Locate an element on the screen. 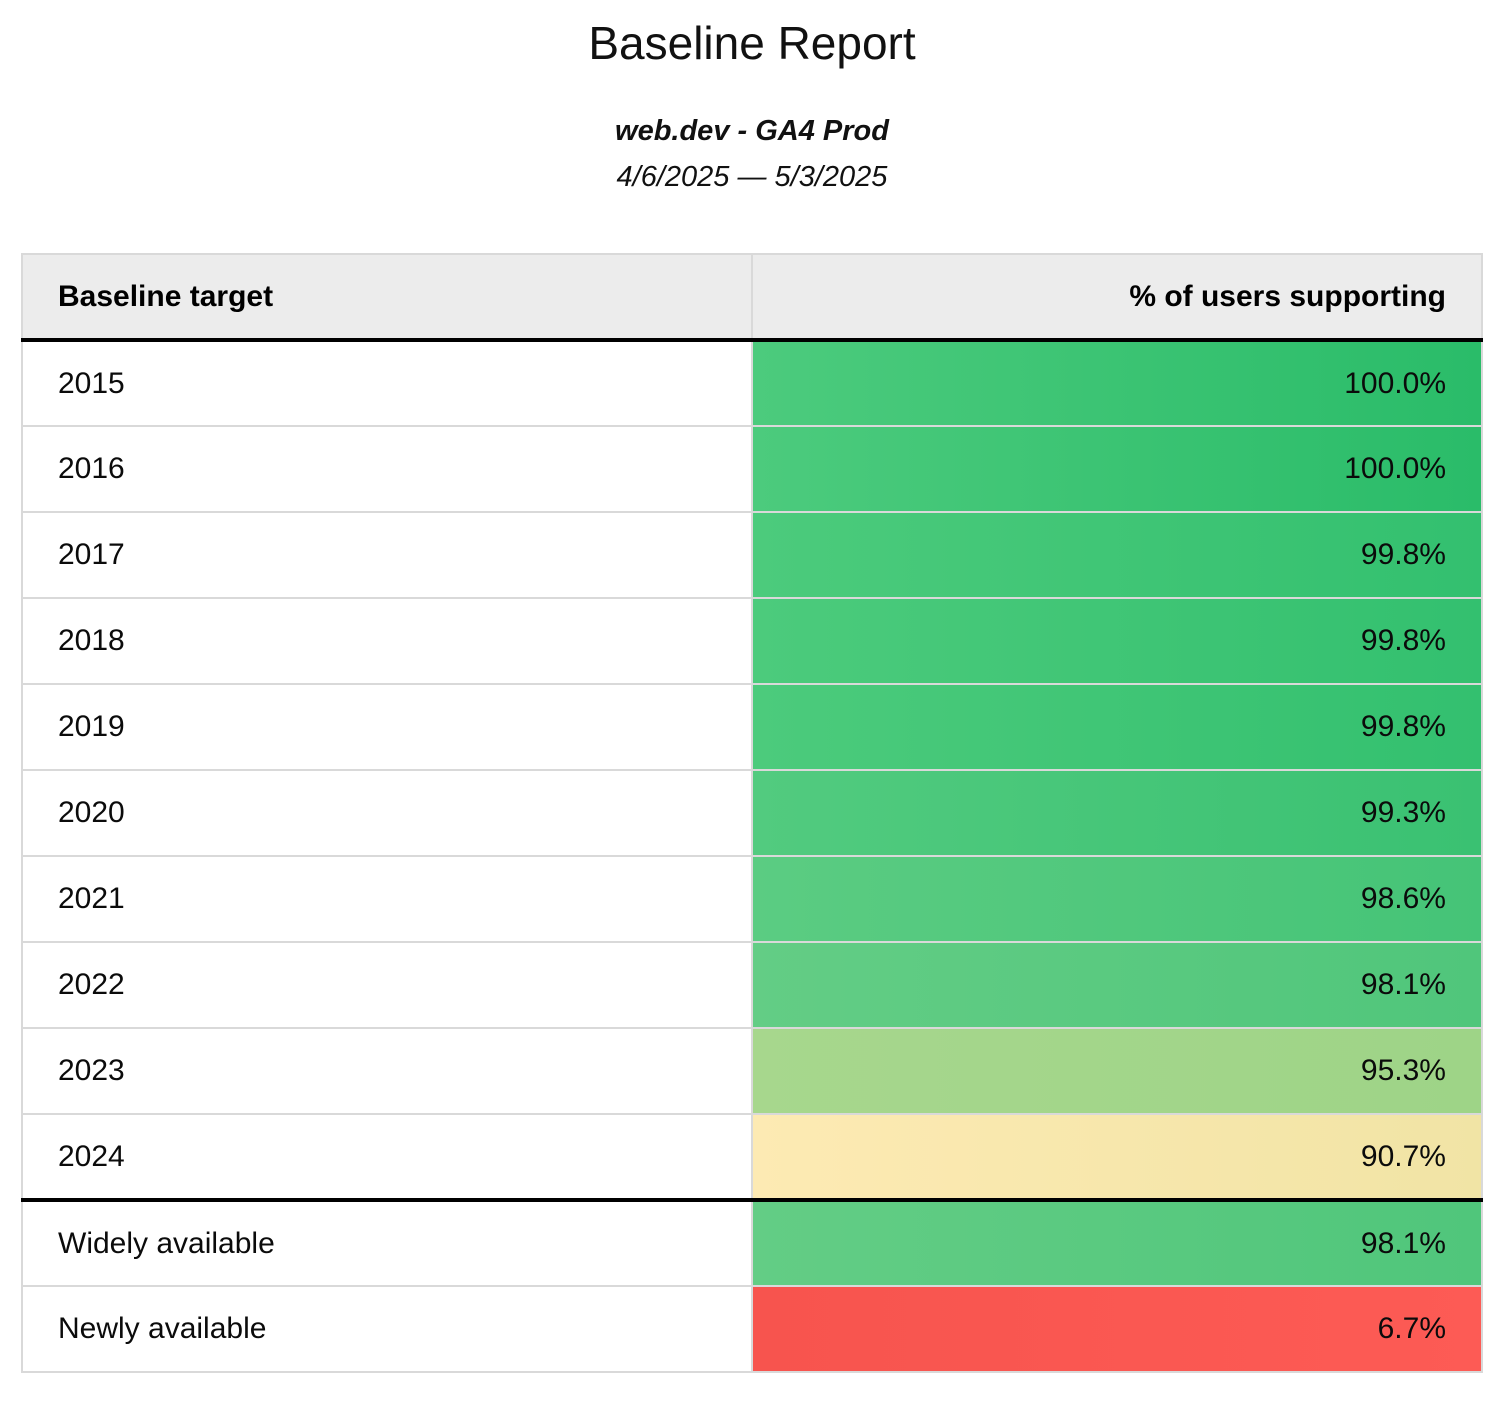 The image size is (1504, 1426). report-subtitle: web.dev - GA4 Prod is located at coordinates (752, 131).